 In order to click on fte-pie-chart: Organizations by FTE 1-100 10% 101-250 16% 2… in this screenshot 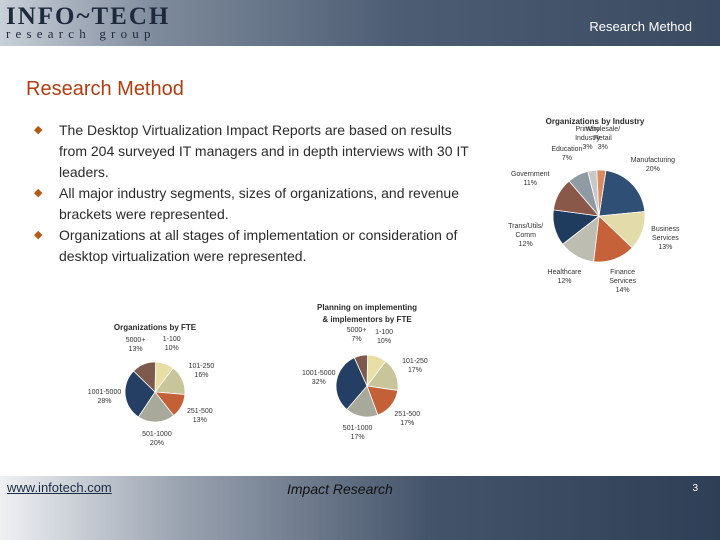, I will do `click(155, 382)`.